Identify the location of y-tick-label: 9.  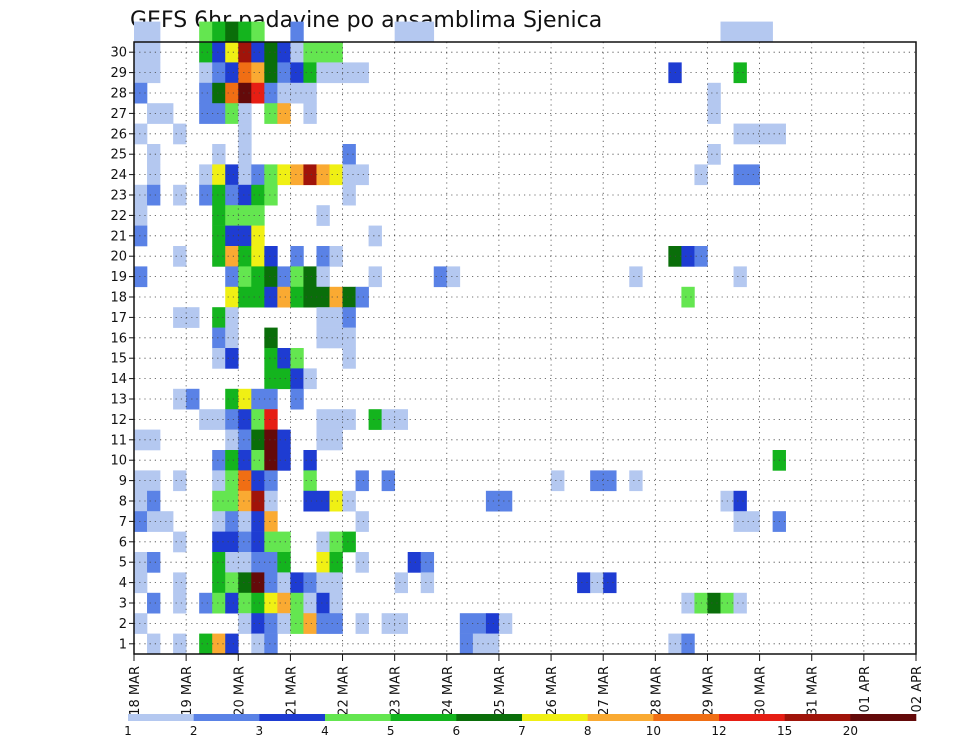
(123, 481).